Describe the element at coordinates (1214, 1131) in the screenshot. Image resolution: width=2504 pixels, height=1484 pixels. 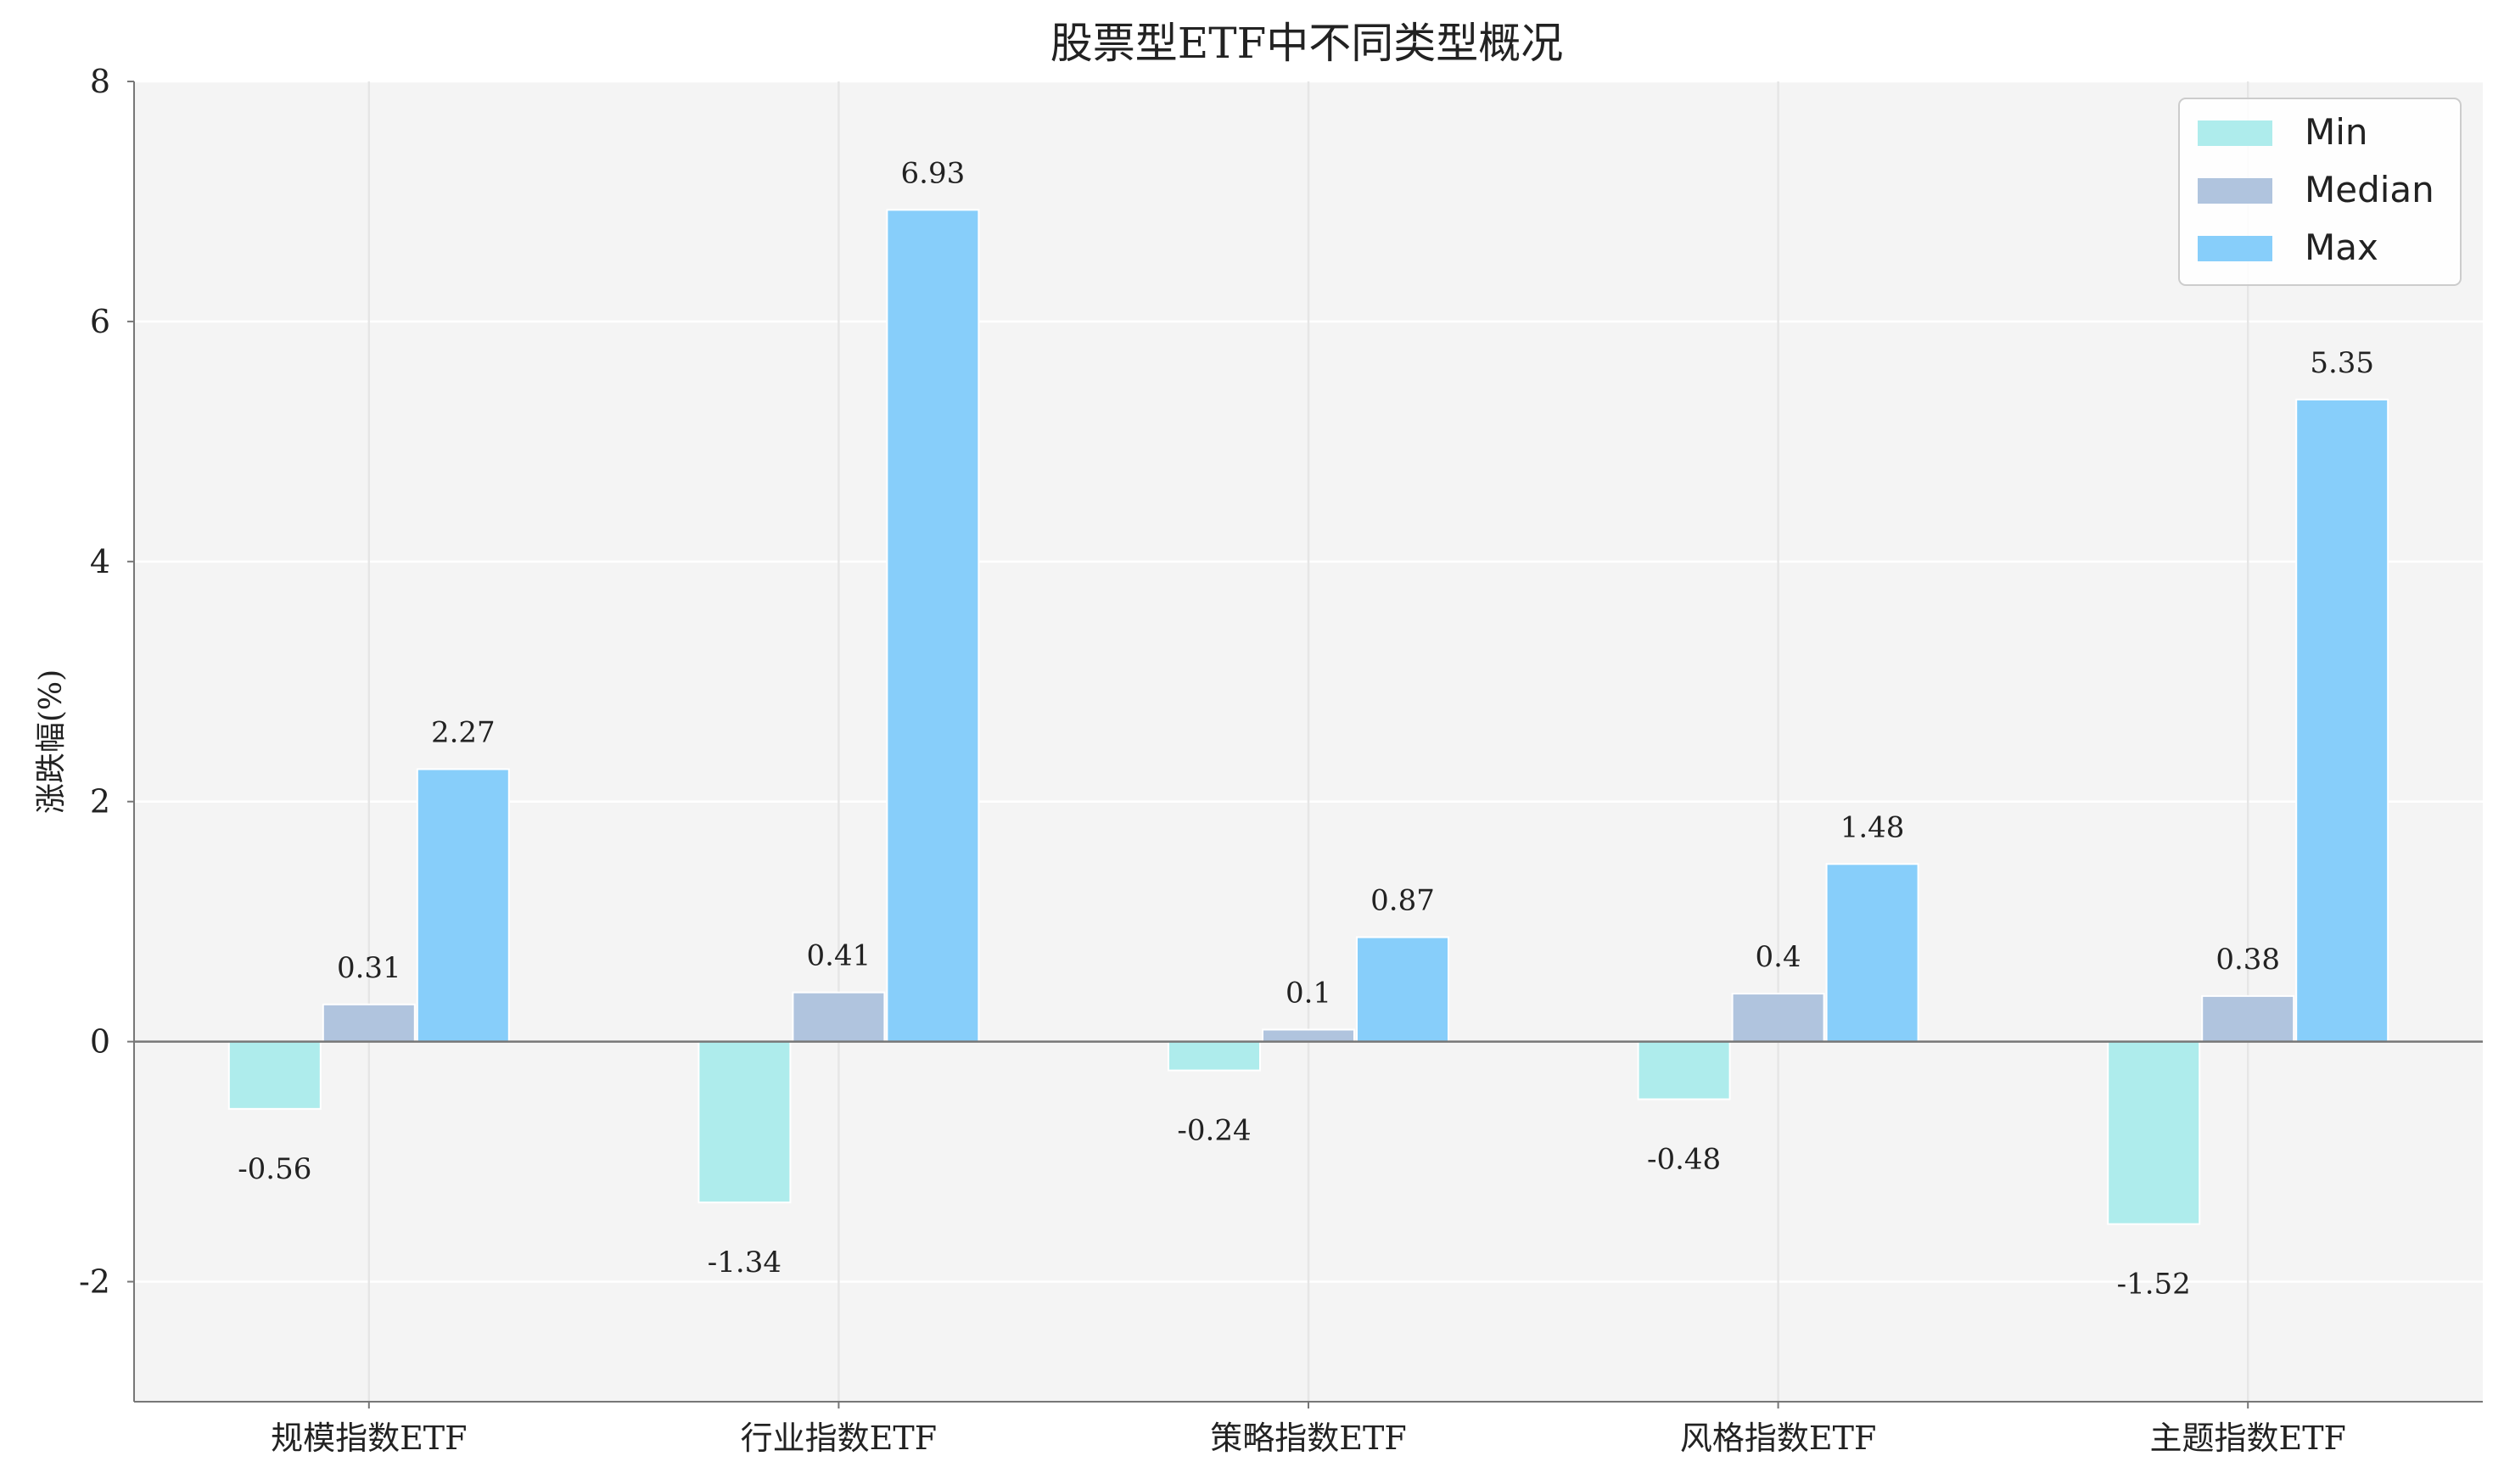
I see `data-label: -0.24` at that location.